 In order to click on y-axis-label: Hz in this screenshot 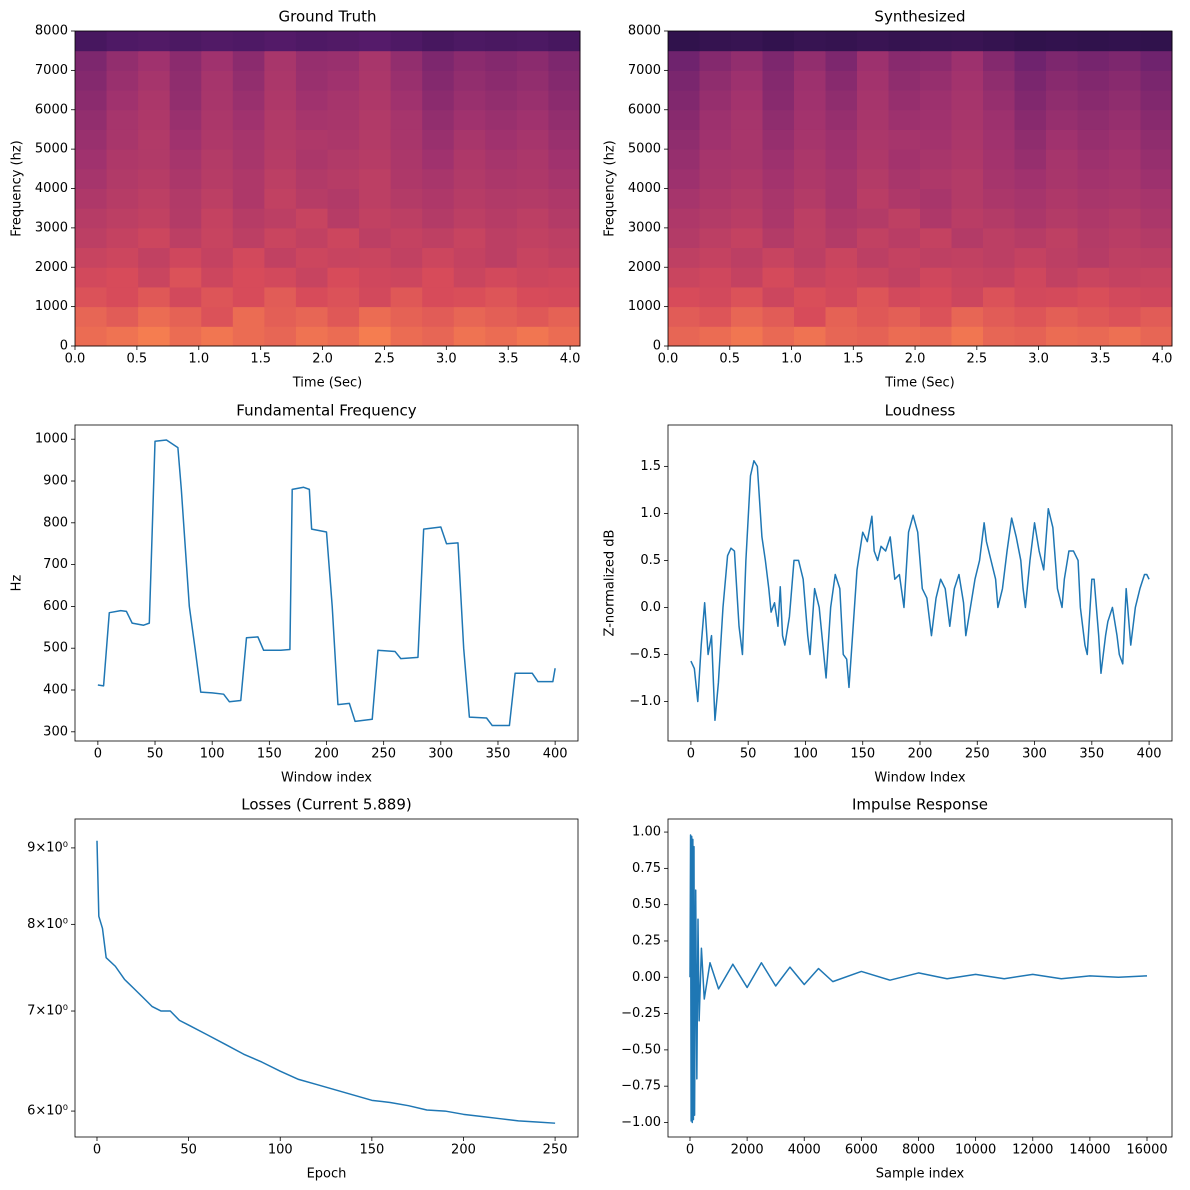, I will do `click(17, 583)`.